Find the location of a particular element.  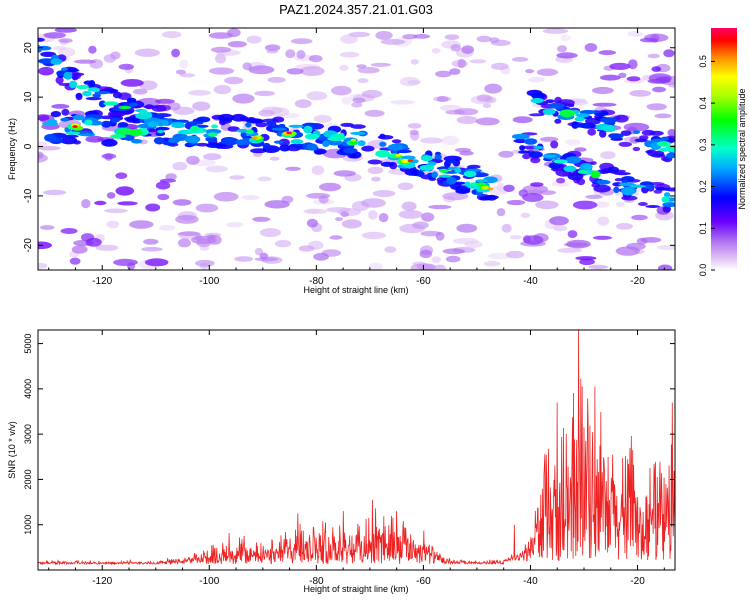

colorbar-tick-label: 0.4 is located at coordinates (703, 103).